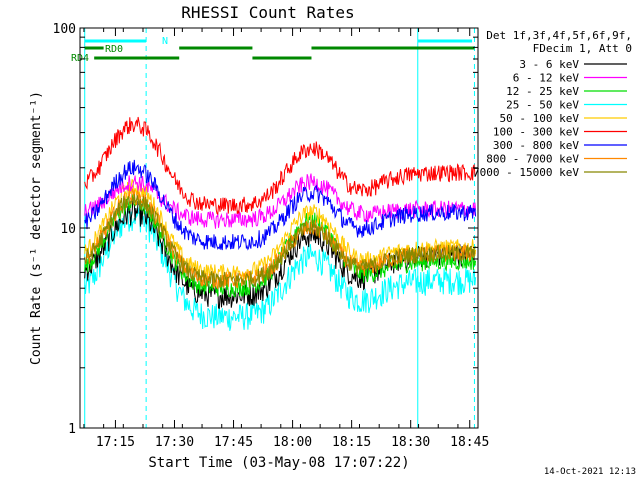 Image resolution: width=640 pixels, height=480 pixels. I want to click on legend-label-0: 3 - 6 keV, so click(549, 64).